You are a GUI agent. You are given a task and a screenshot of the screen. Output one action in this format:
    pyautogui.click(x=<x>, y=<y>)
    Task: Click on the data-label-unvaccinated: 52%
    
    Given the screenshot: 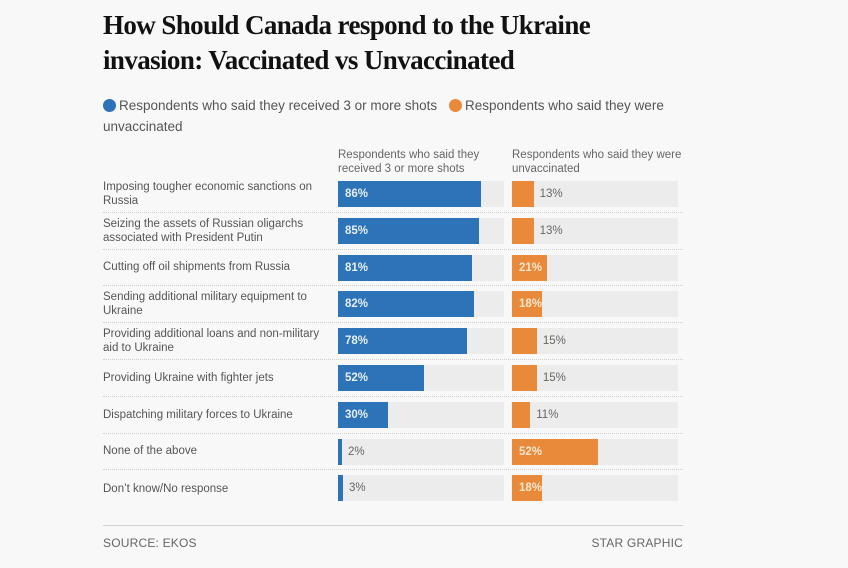 What is the action you would take?
    pyautogui.click(x=531, y=451)
    